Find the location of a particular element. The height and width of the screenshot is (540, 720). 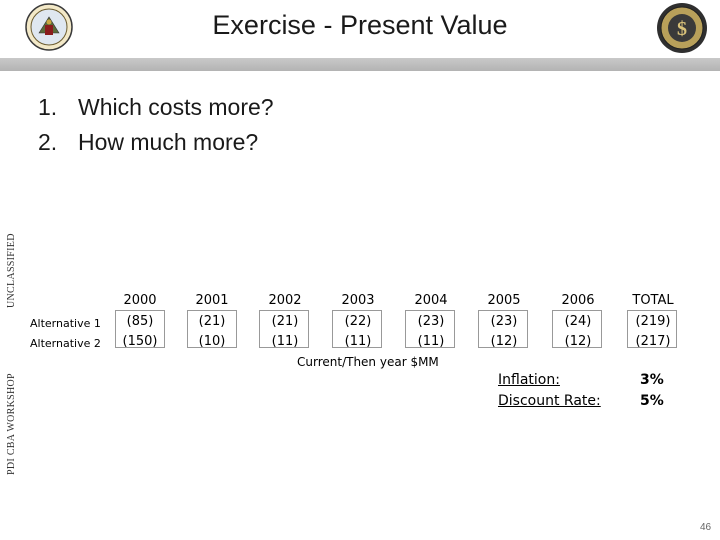

table-cell: (150) is located at coordinates (140, 341).